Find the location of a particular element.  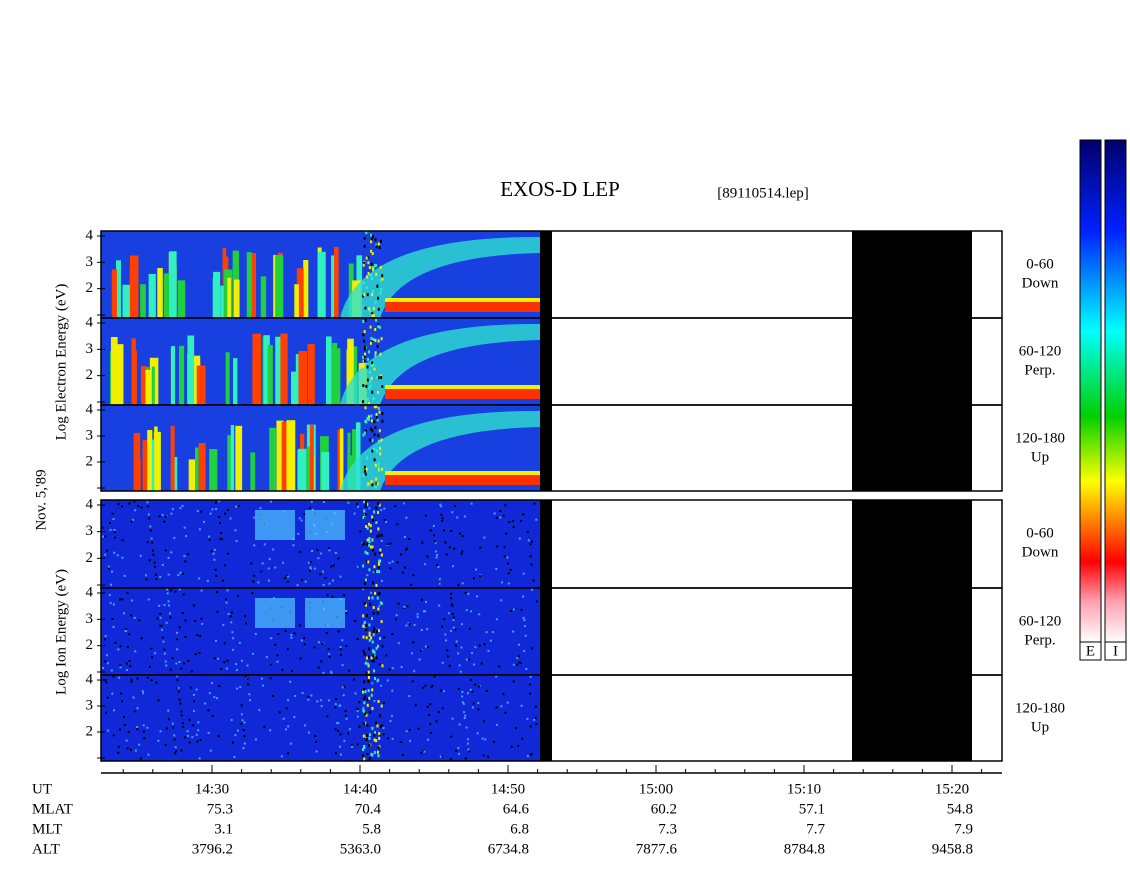

row-value: 7877.6 is located at coordinates (657, 849).